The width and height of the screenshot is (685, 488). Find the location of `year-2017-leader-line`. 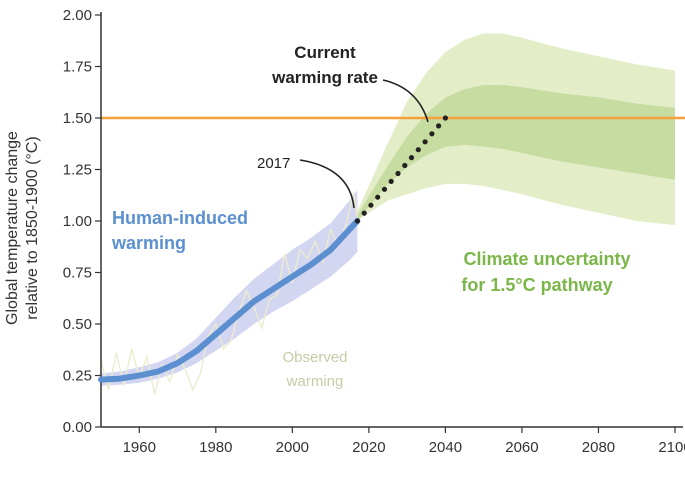

year-2017-leader-line is located at coordinates (327, 184).